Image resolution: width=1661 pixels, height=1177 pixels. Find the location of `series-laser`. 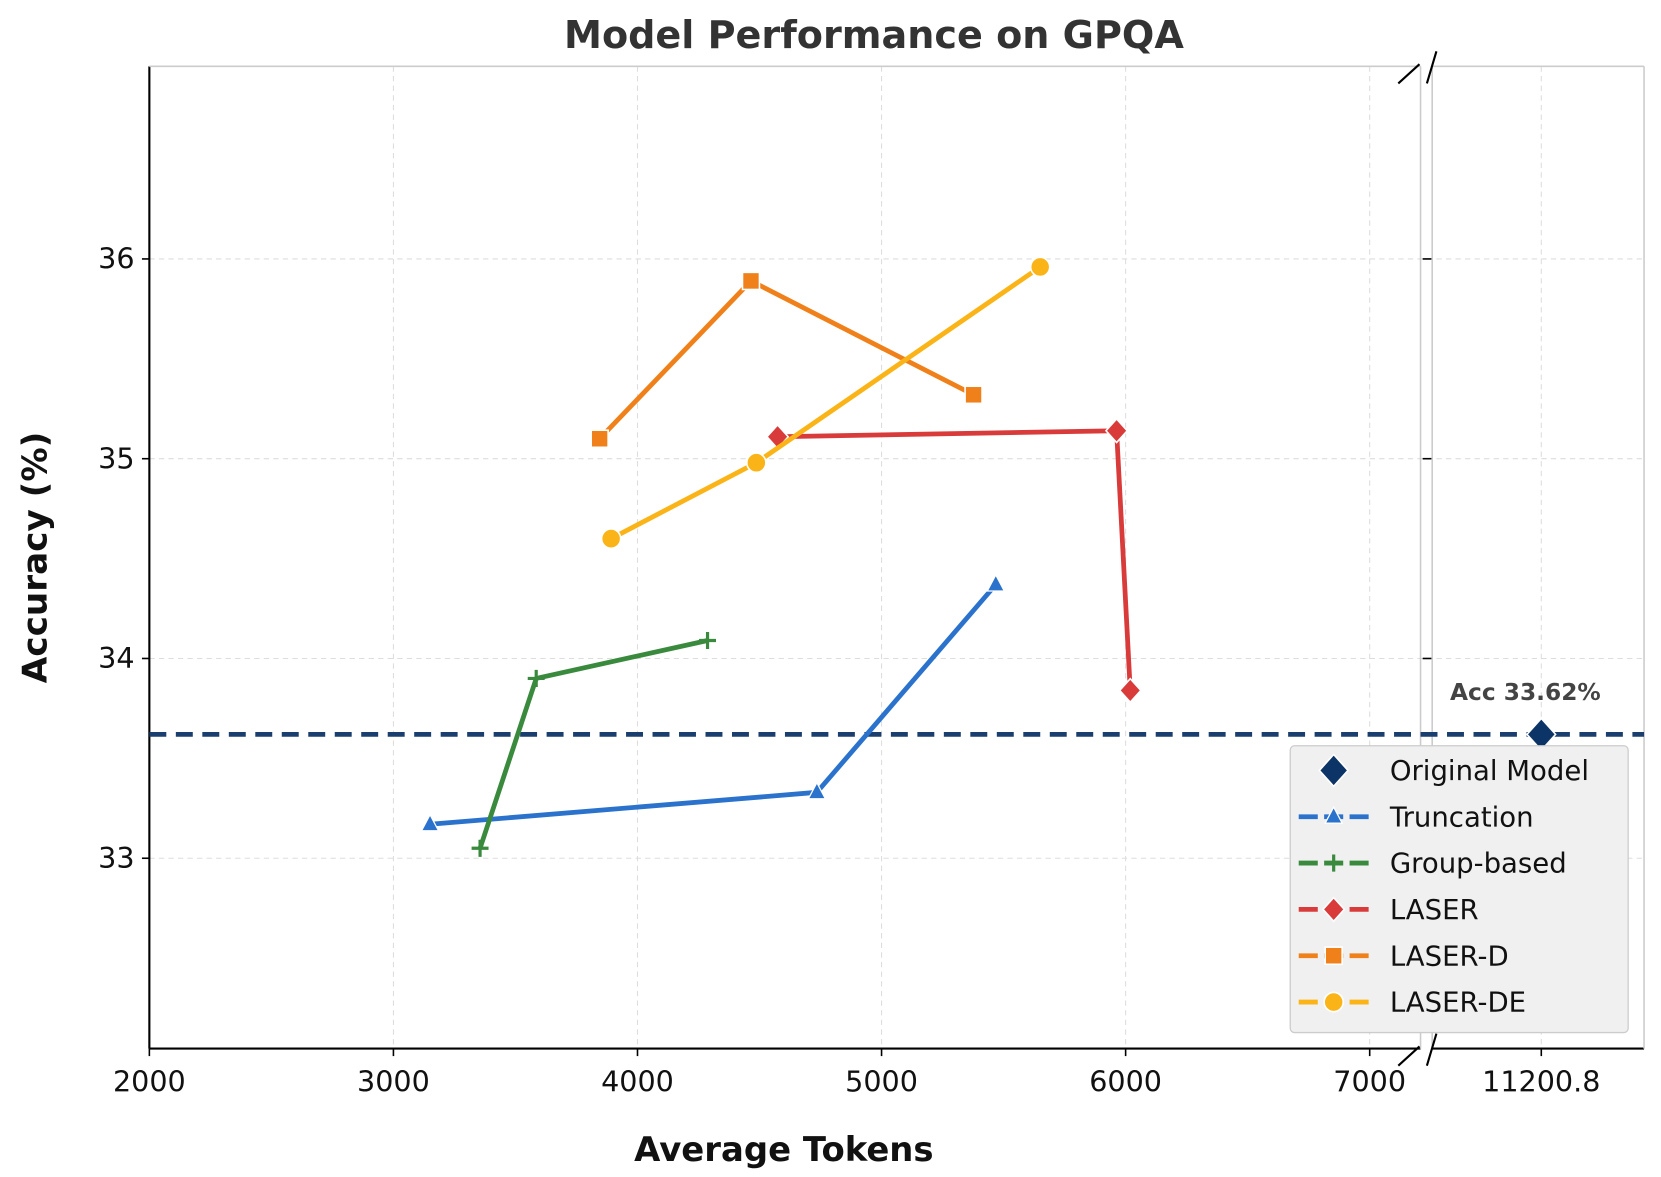

series-laser is located at coordinates (953, 560).